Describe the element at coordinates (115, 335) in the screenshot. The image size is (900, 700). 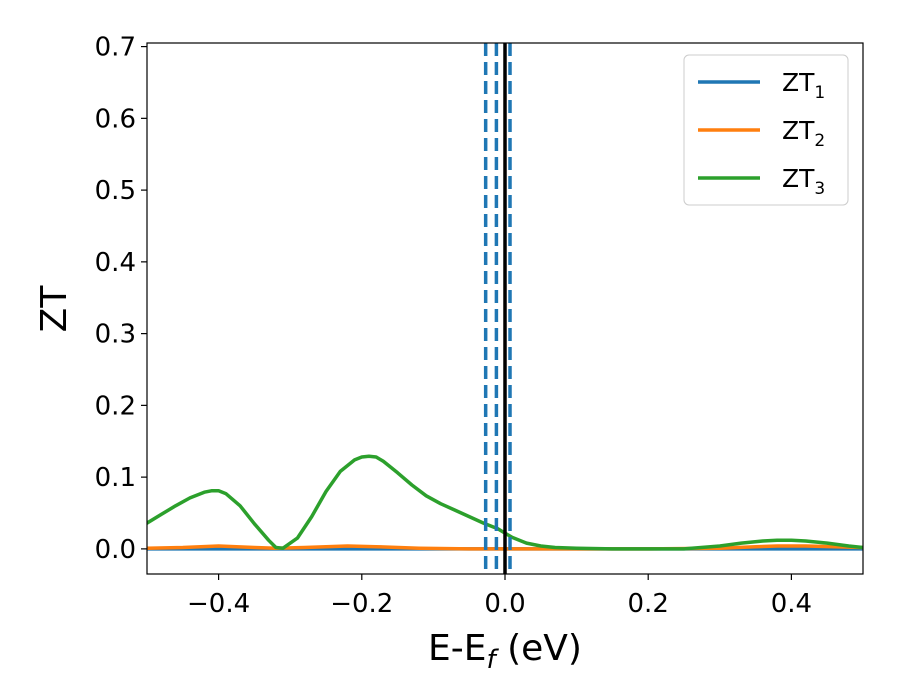
I see `y-tick-label: 0.3` at that location.